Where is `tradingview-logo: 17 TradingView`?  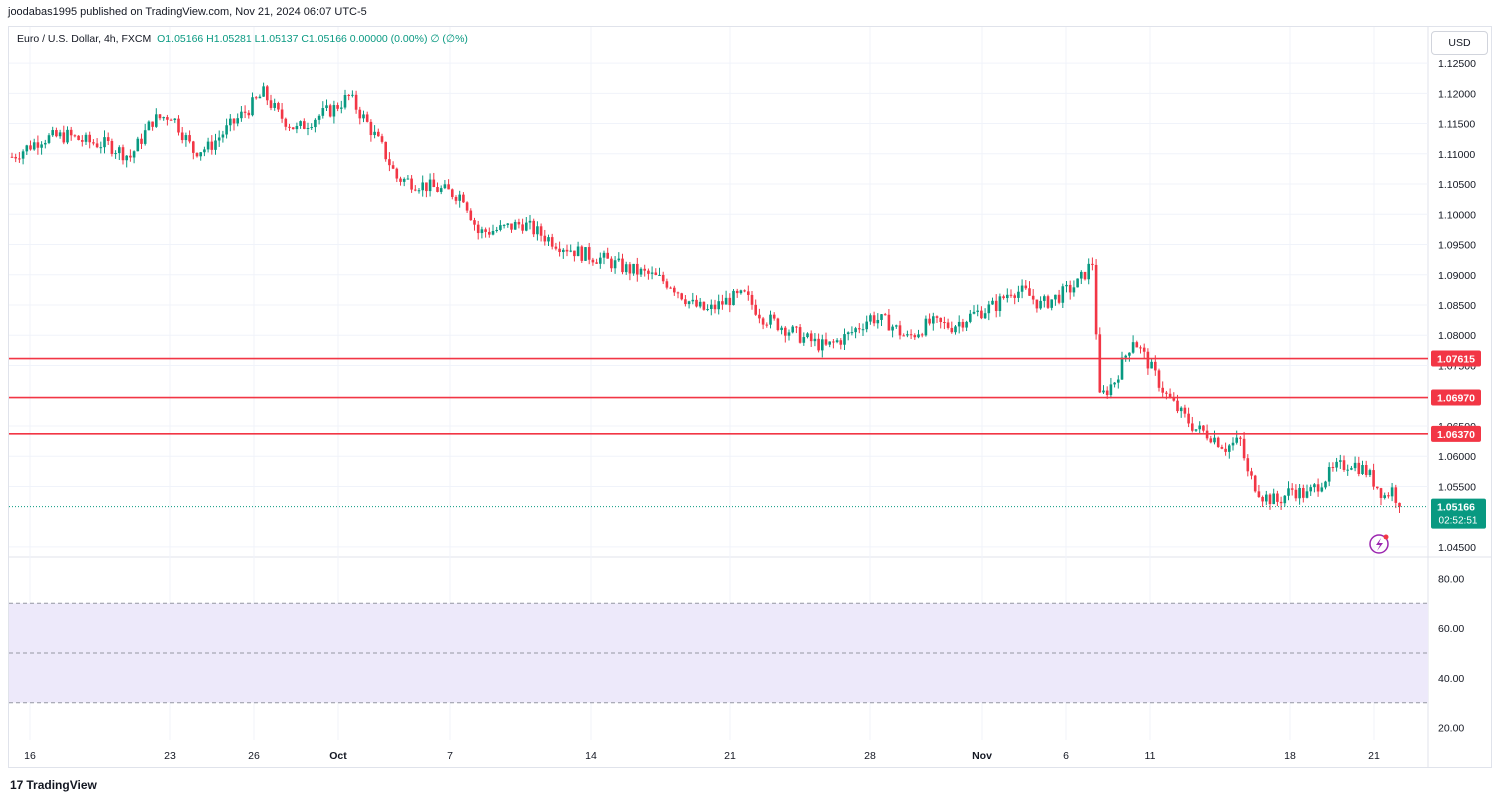
tradingview-logo: 17 TradingView is located at coordinates (53, 785).